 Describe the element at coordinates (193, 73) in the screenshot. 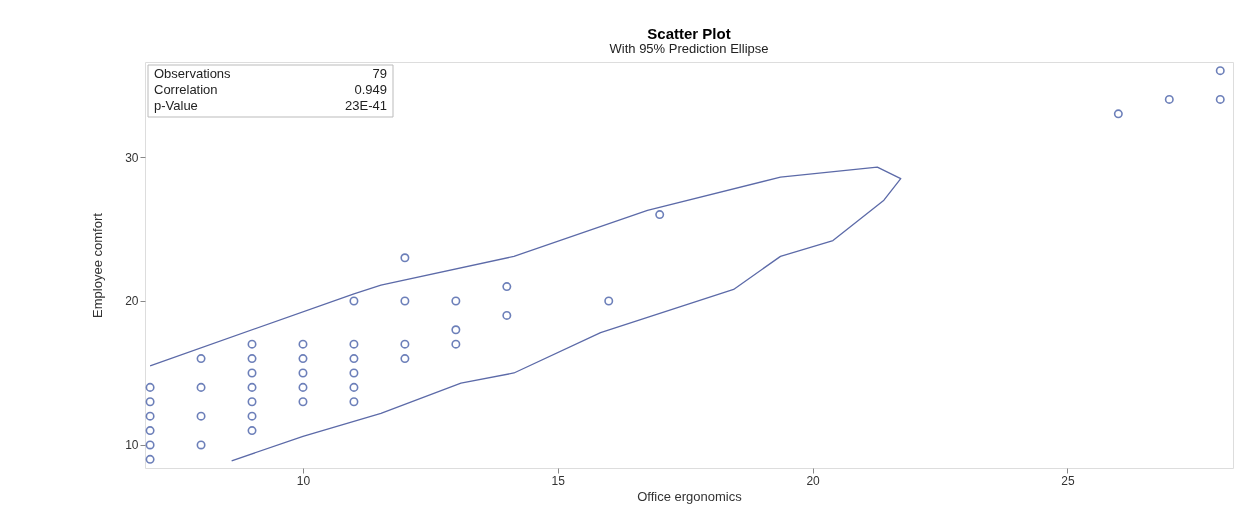

I see `annotation: Observations` at that location.